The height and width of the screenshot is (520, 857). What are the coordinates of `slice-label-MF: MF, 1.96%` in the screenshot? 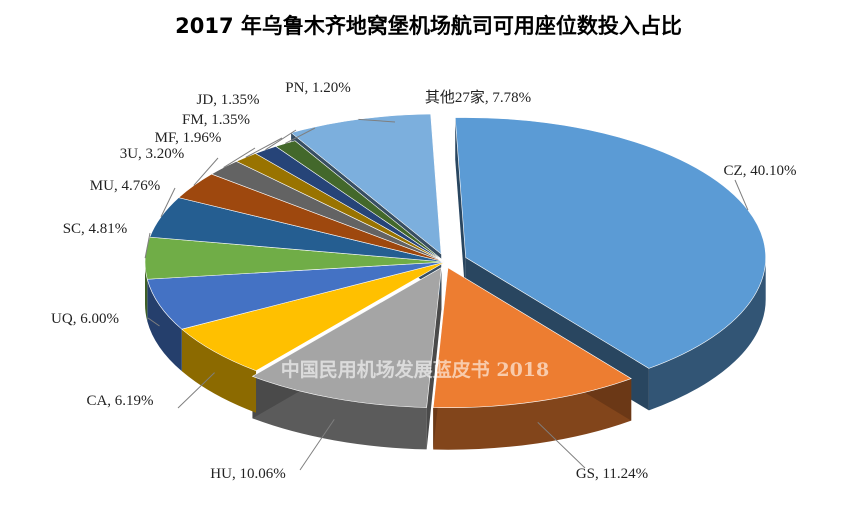 It's located at (188, 138).